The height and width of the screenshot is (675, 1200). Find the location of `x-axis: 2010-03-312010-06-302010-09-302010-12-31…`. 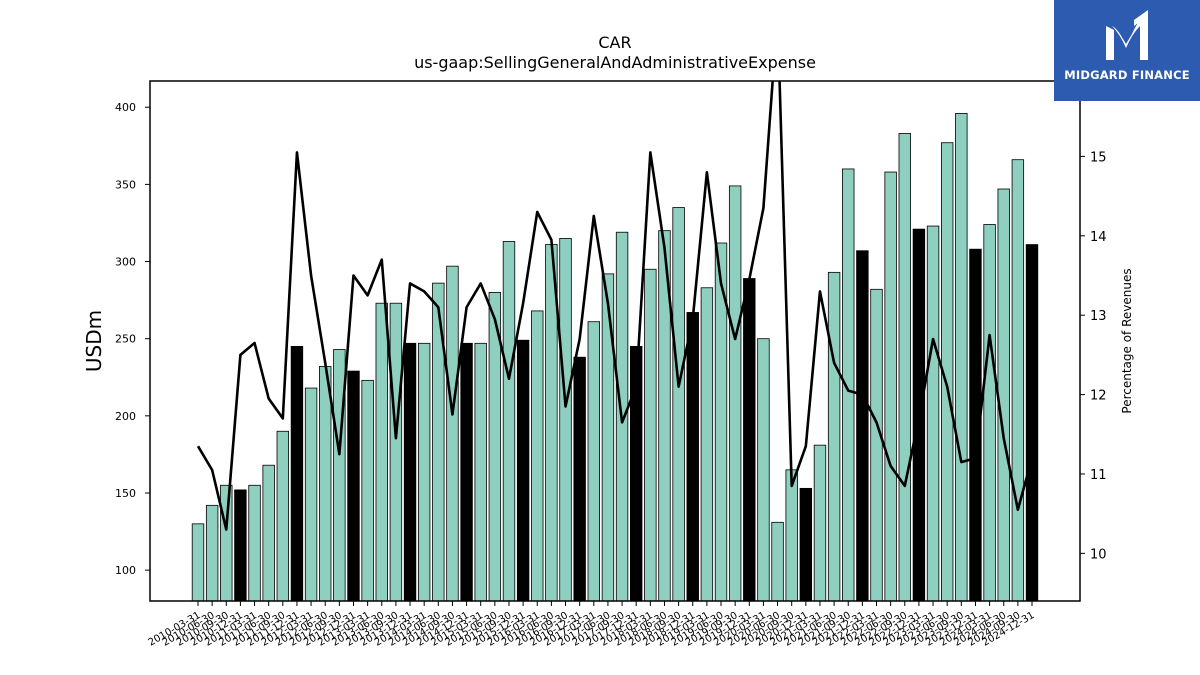

x-axis: 2010-03-312010-06-302010-09-302010-12-31… is located at coordinates (592, 625).